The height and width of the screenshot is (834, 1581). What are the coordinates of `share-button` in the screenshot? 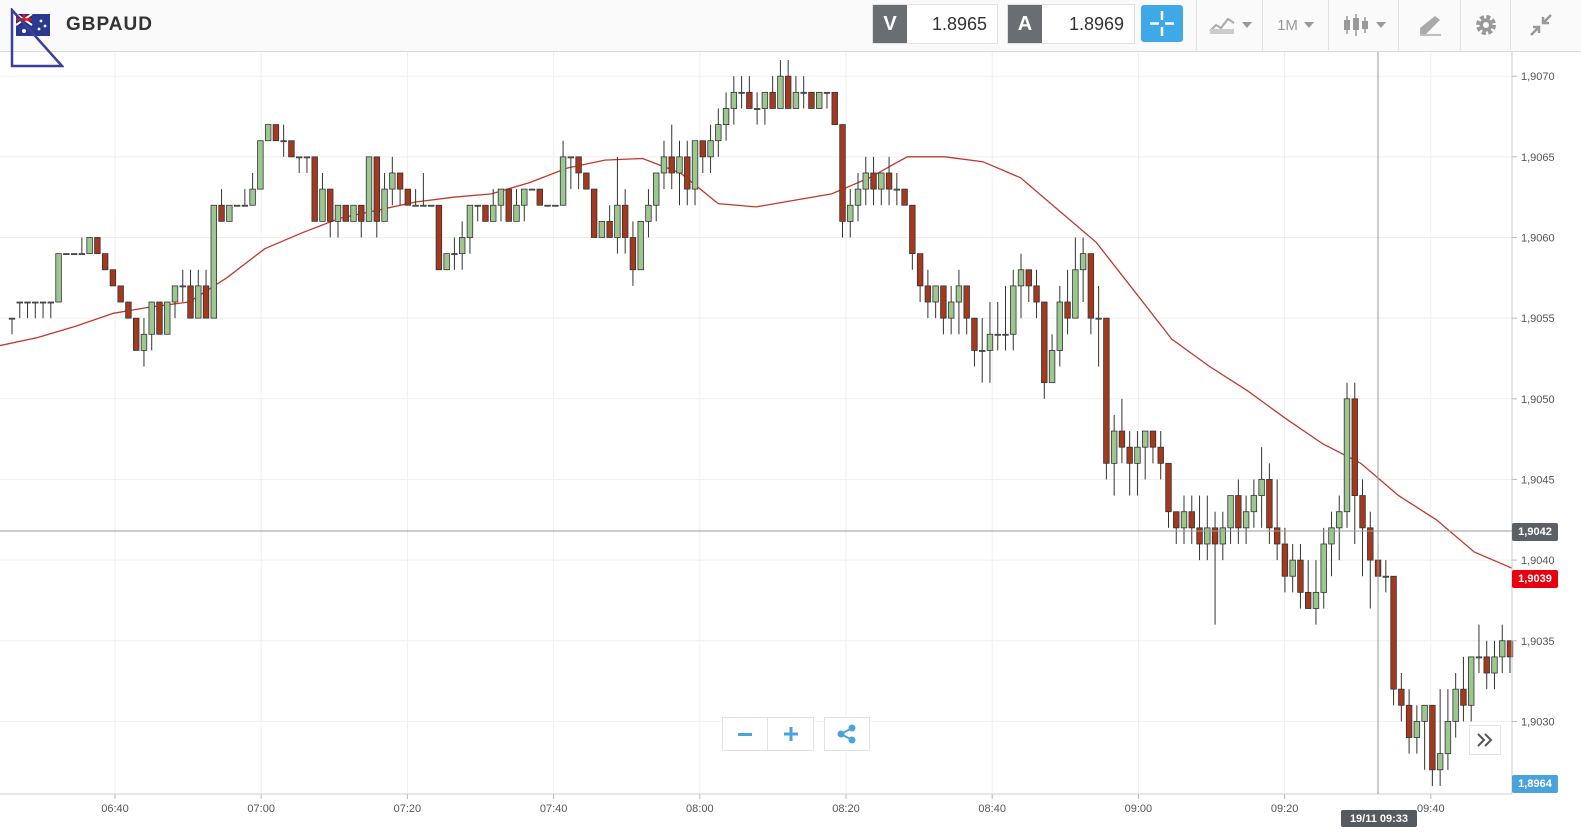 It's located at (847, 734).